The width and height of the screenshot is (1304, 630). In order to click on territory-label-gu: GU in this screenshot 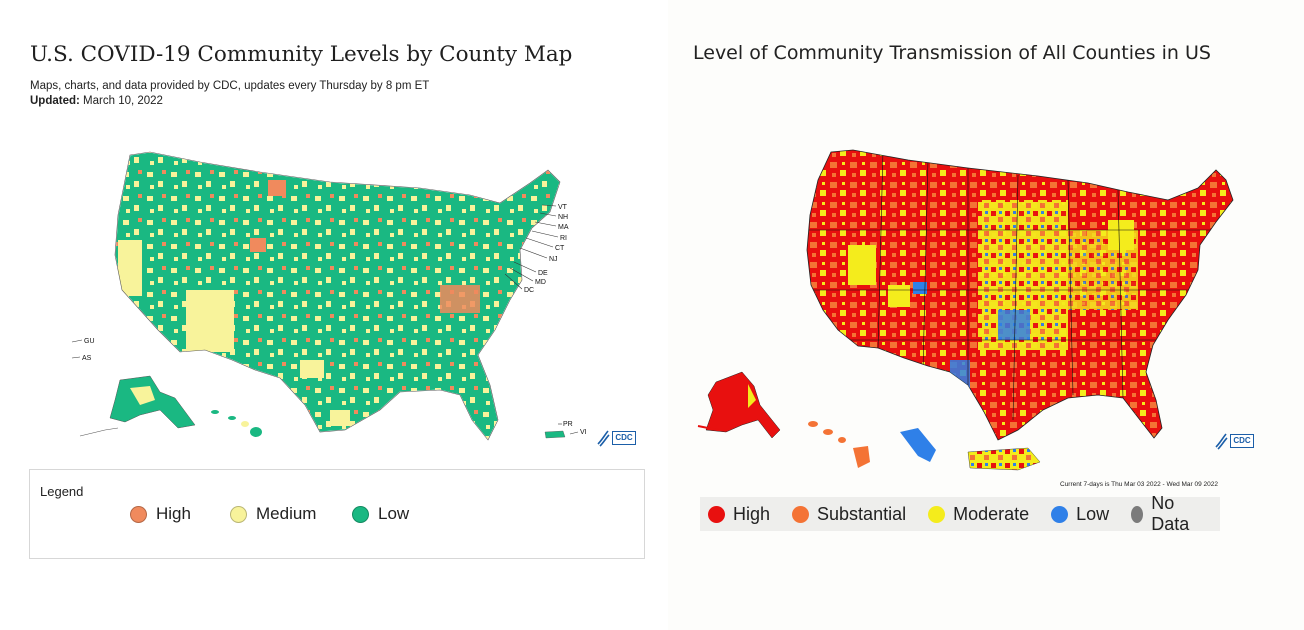, I will do `click(89, 341)`.